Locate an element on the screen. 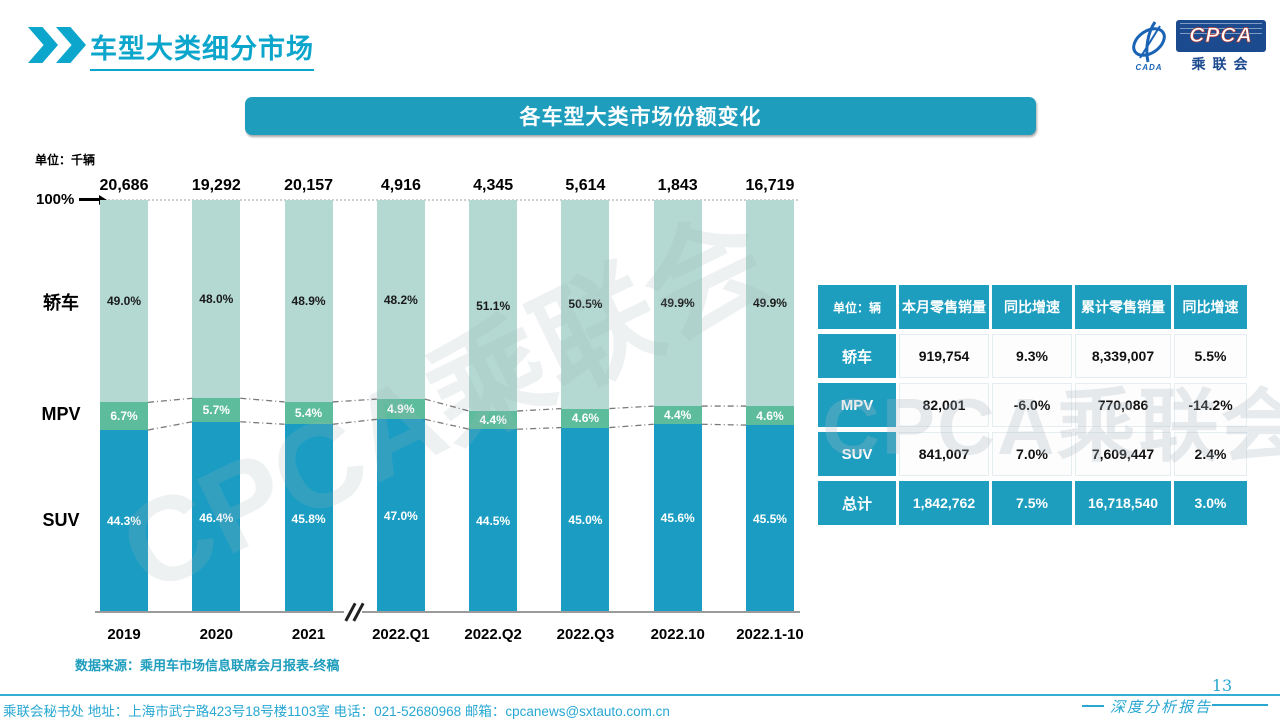 Image resolution: width=1280 pixels, height=720 pixels. table-column-header: 本月零售销量 is located at coordinates (944, 307).